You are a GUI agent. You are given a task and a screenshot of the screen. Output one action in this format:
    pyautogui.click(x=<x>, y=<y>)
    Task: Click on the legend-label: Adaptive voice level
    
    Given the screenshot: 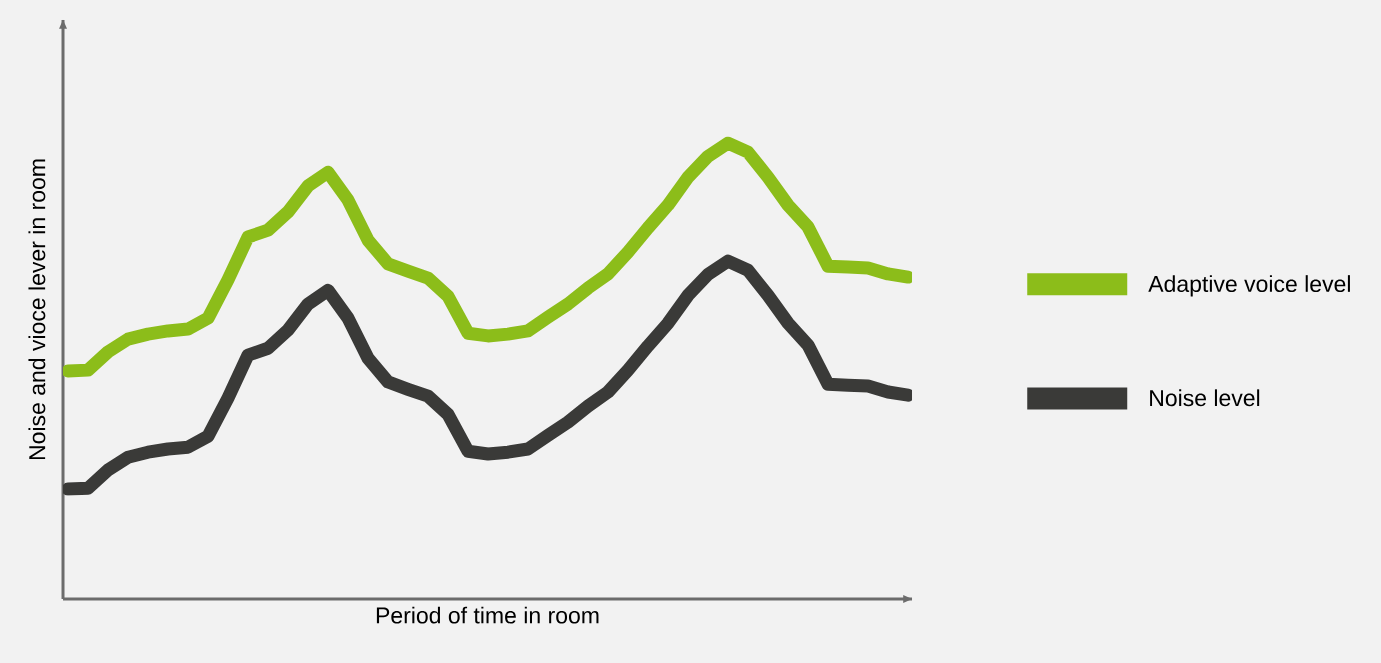 What is the action you would take?
    pyautogui.click(x=1249, y=286)
    